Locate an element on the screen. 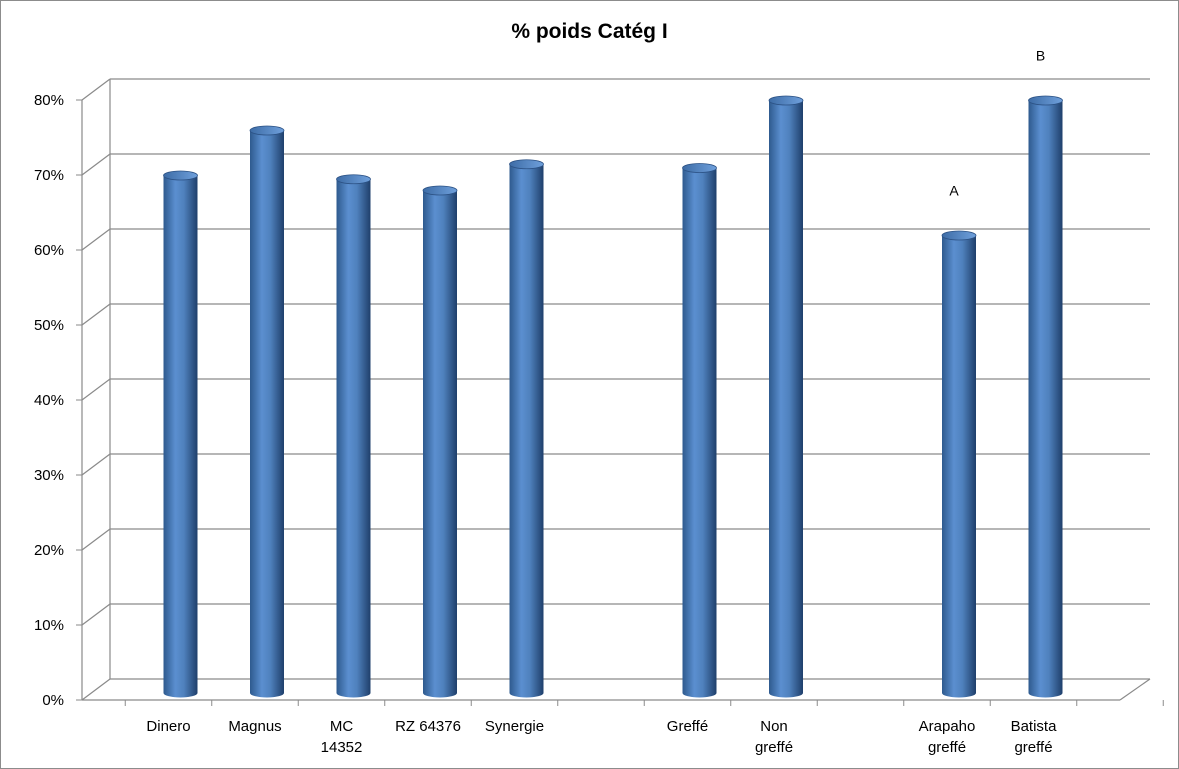  floor-edge is located at coordinates (1135, 689).